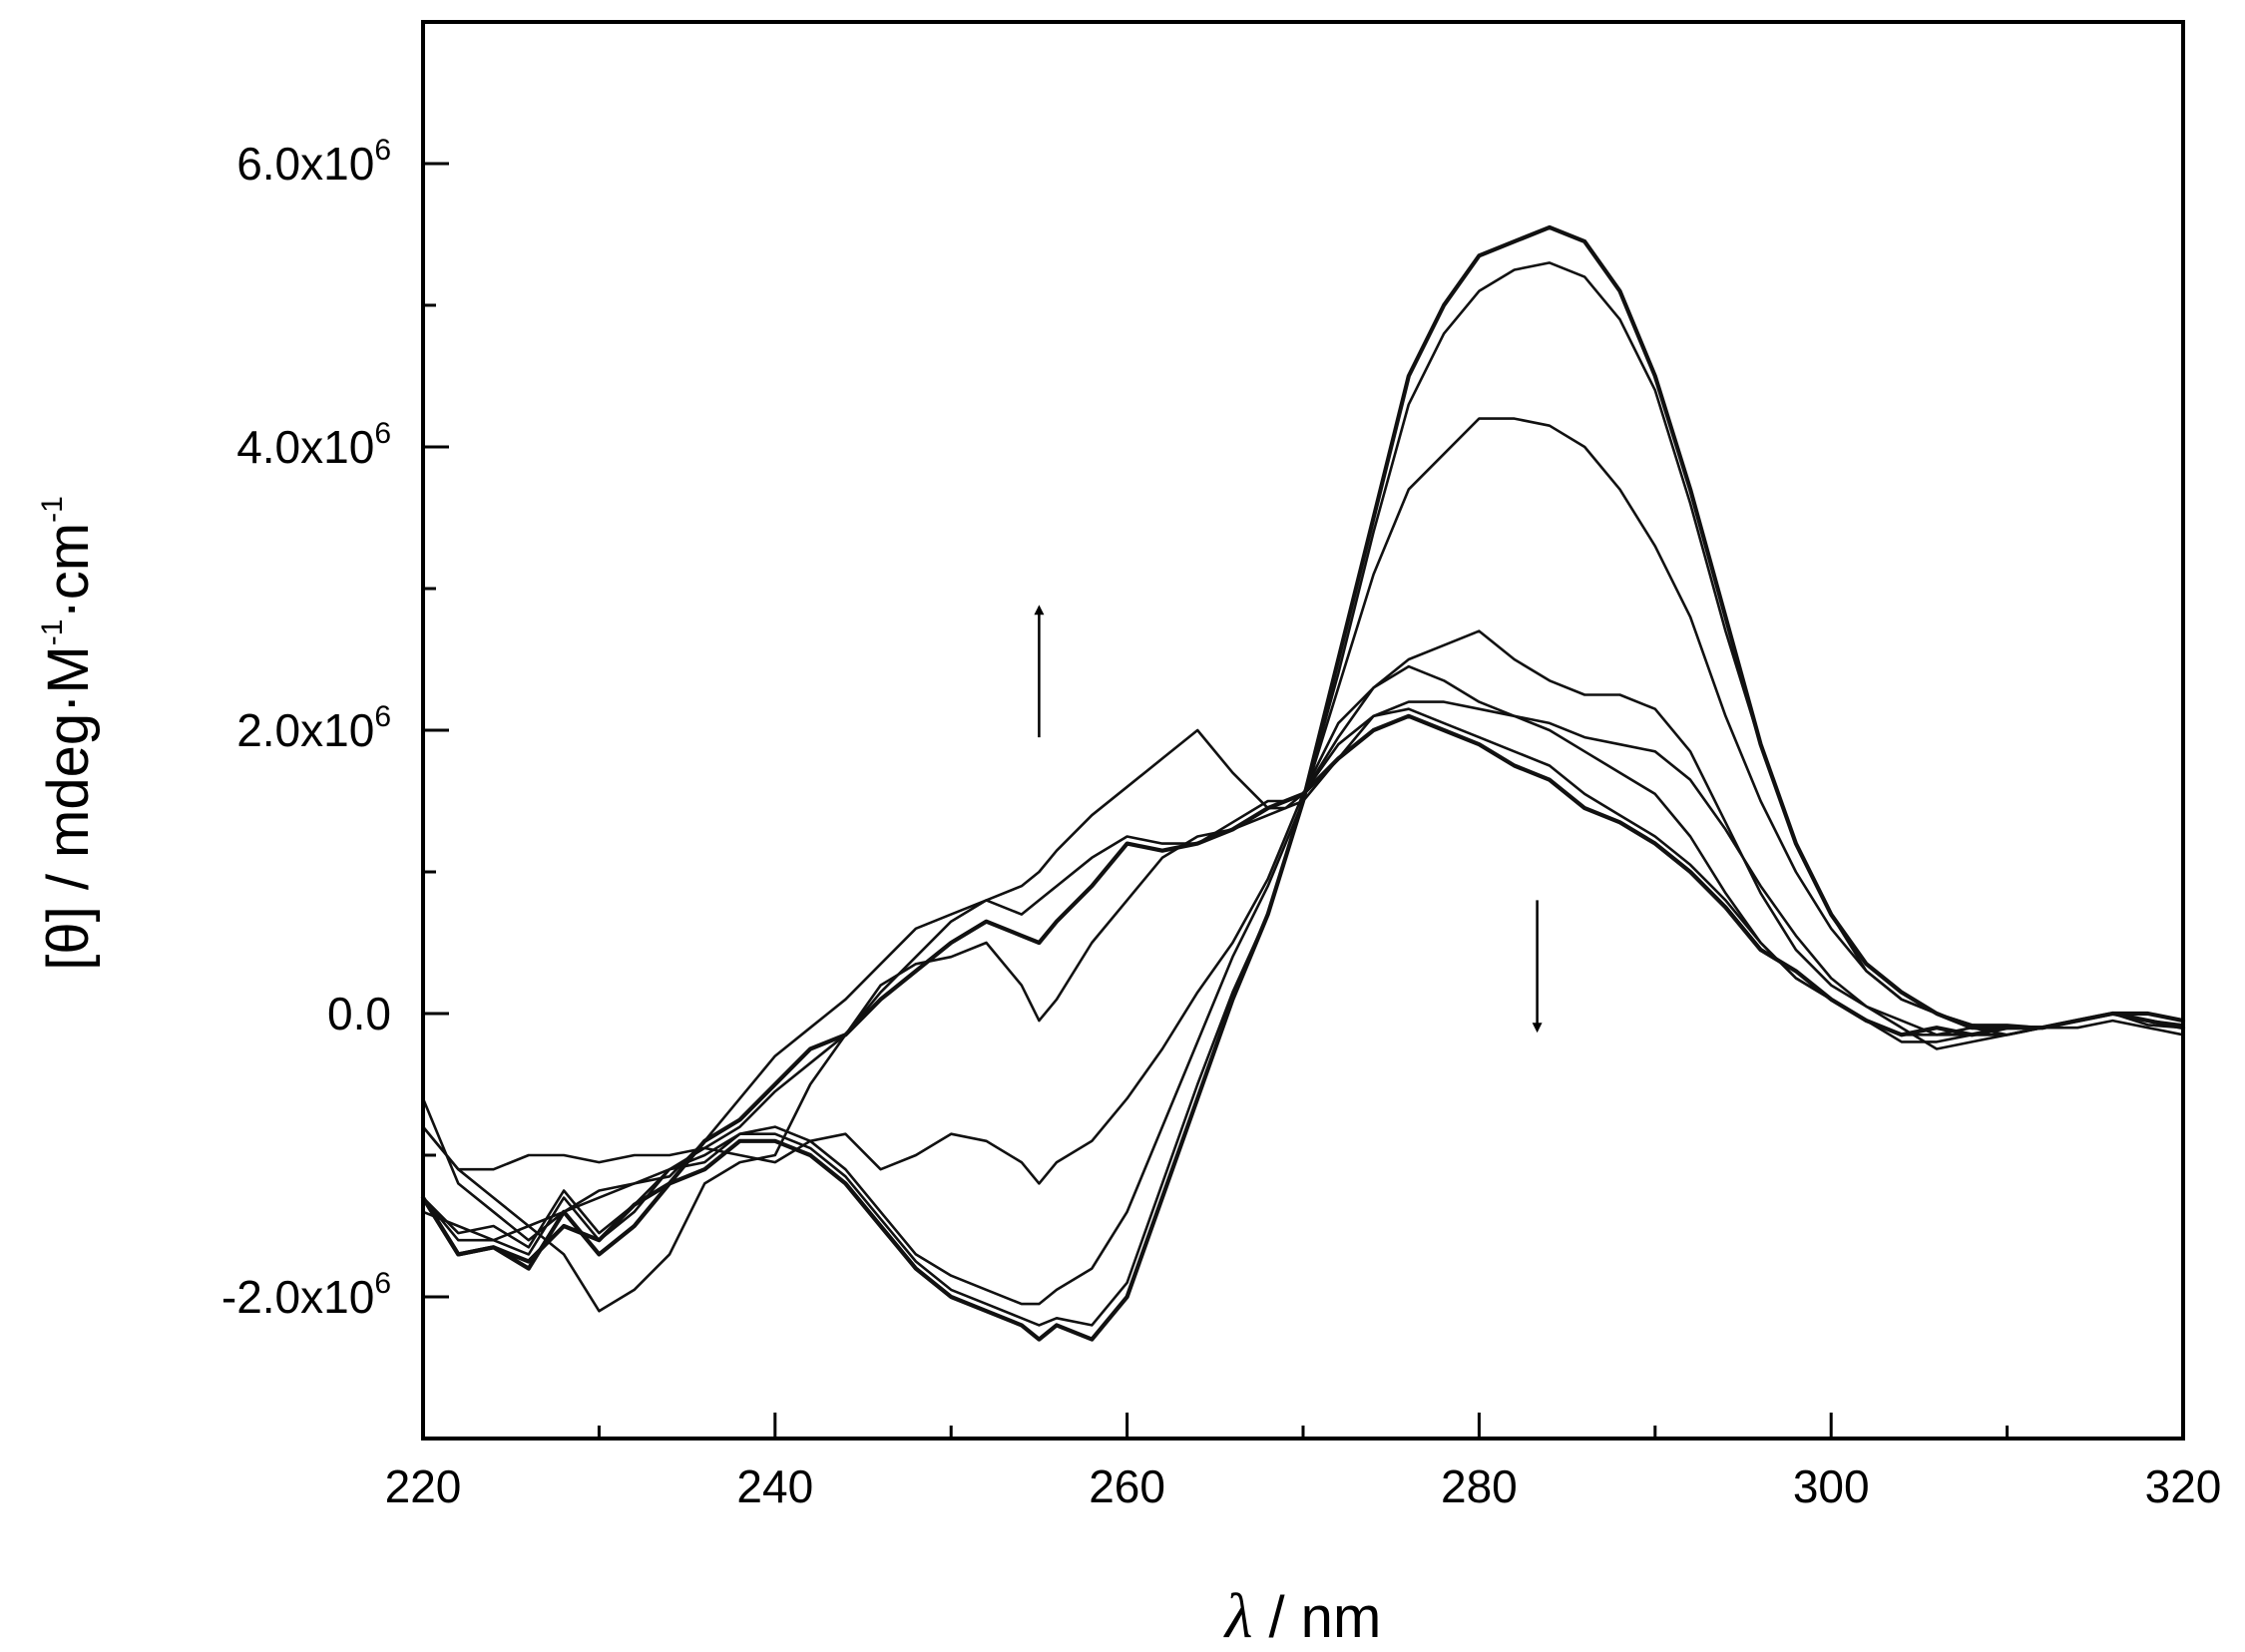 The image size is (2245, 1652). Describe the element at coordinates (52, 509) in the screenshot. I see `y-axis-title-exp2: -1` at that location.